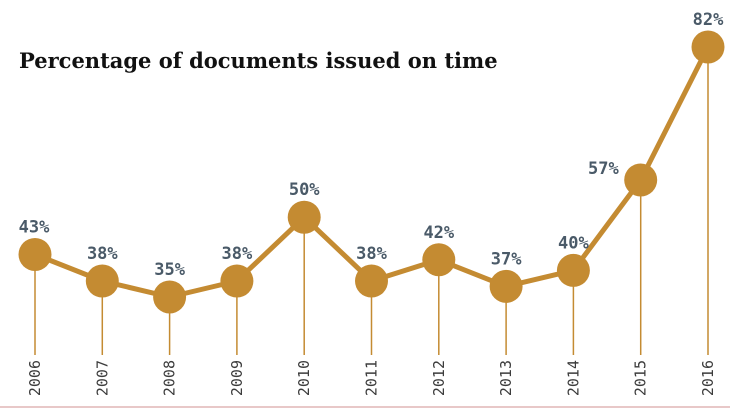 The height and width of the screenshot is (409, 730). What do you see at coordinates (304, 190) in the screenshot?
I see `data-label: 50%` at bounding box center [304, 190].